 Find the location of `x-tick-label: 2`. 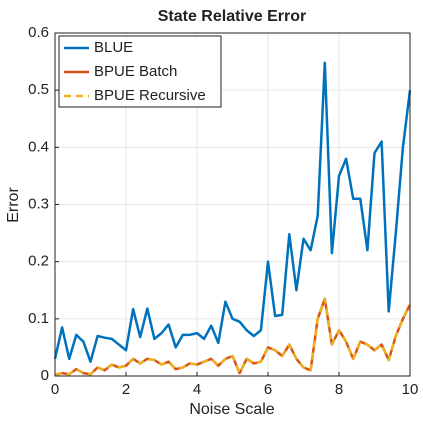

x-tick-label: 2 is located at coordinates (126, 389).